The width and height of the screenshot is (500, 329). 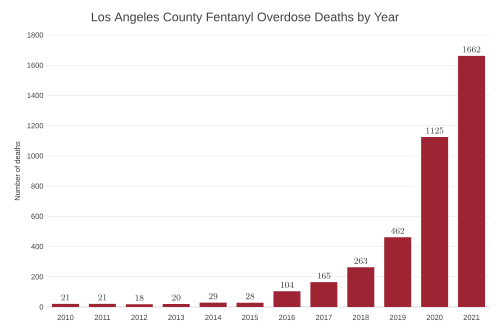 What do you see at coordinates (397, 231) in the screenshot?
I see `data-label: 462` at bounding box center [397, 231].